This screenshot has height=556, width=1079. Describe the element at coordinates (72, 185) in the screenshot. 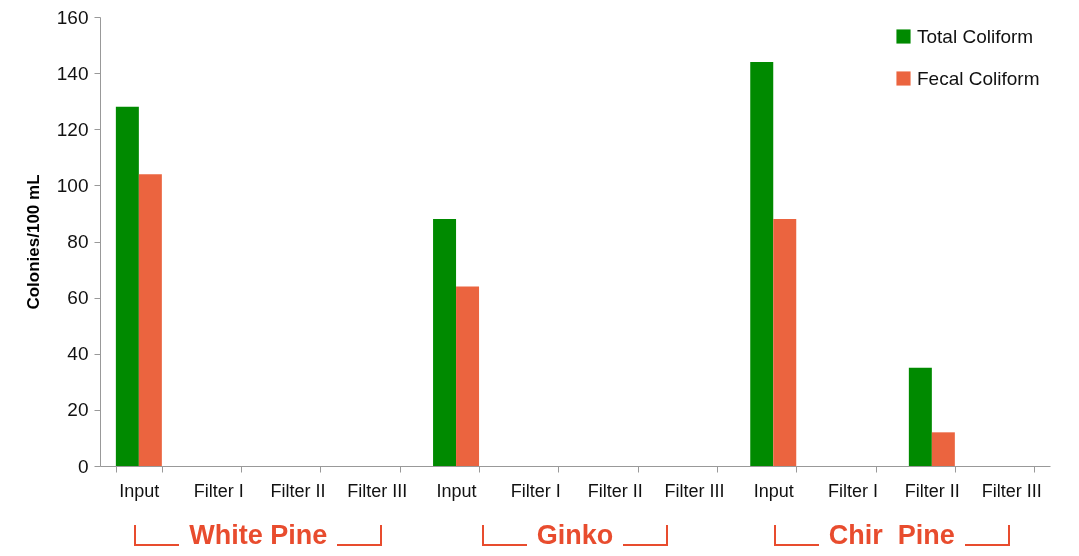

I see `y-tick-label: 100` at that location.